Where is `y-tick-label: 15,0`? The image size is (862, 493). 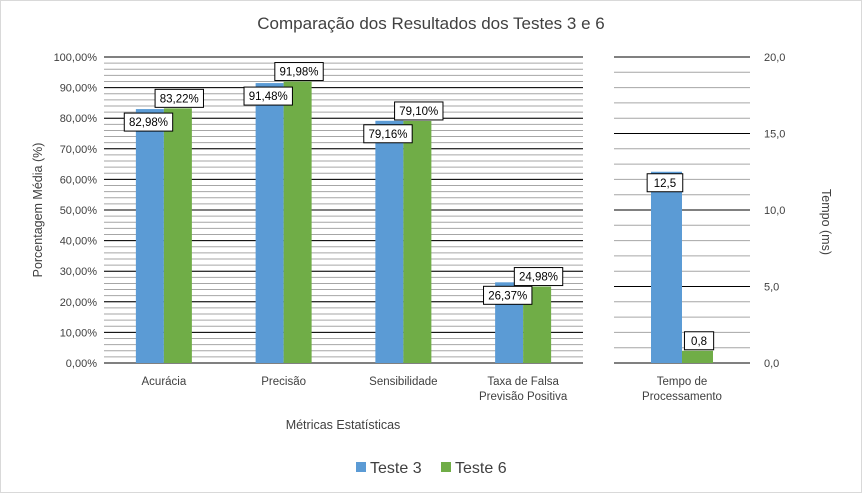
y-tick-label: 15,0 is located at coordinates (774, 135).